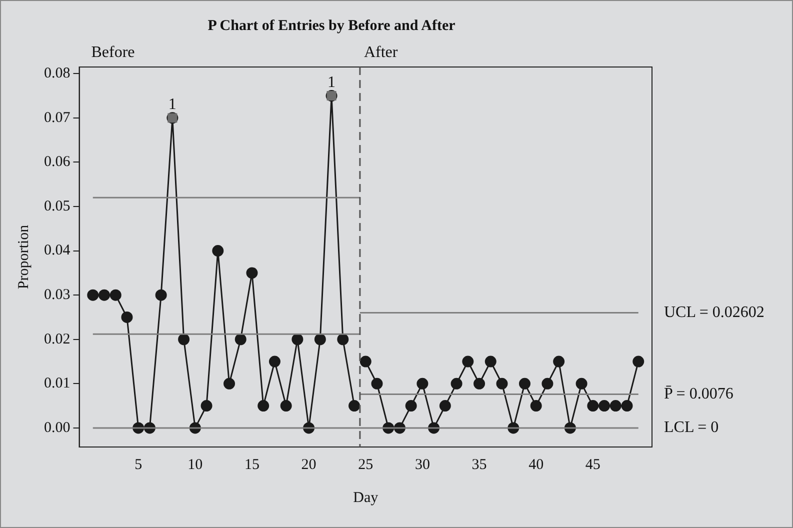  I want to click on x-axis-title: Day, so click(366, 498).